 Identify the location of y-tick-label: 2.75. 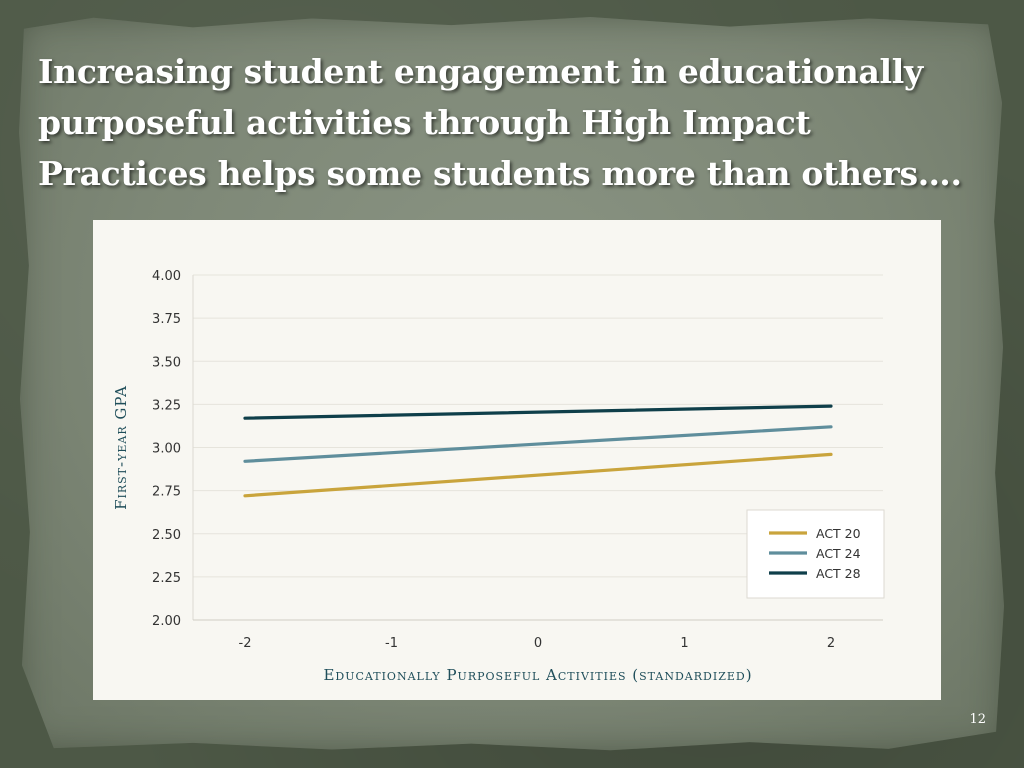
(166, 492).